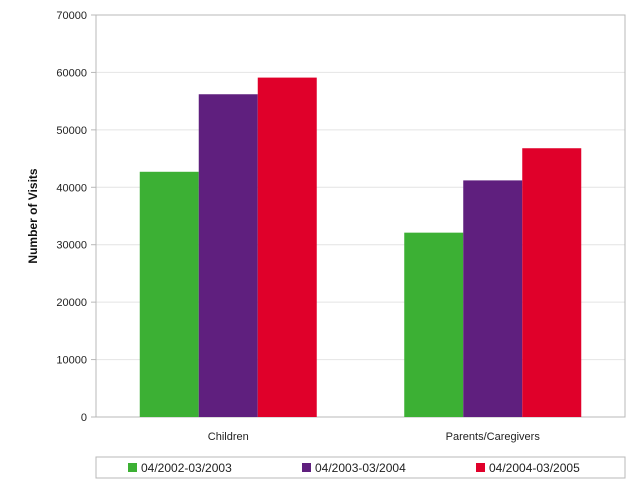 The height and width of the screenshot is (484, 633). What do you see at coordinates (71, 361) in the screenshot?
I see `y-tick-label: 10000` at bounding box center [71, 361].